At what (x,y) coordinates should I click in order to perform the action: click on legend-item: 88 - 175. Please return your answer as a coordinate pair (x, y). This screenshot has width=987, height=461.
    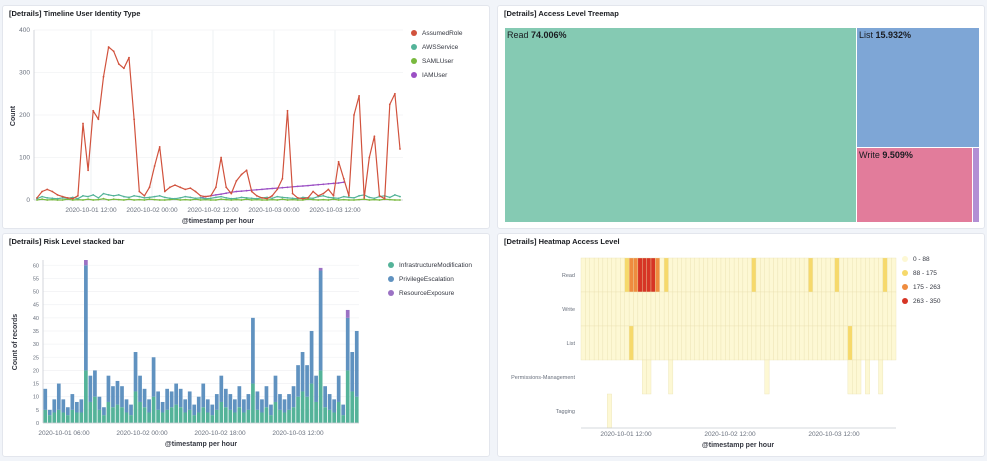
    Looking at the image, I should click on (921, 273).